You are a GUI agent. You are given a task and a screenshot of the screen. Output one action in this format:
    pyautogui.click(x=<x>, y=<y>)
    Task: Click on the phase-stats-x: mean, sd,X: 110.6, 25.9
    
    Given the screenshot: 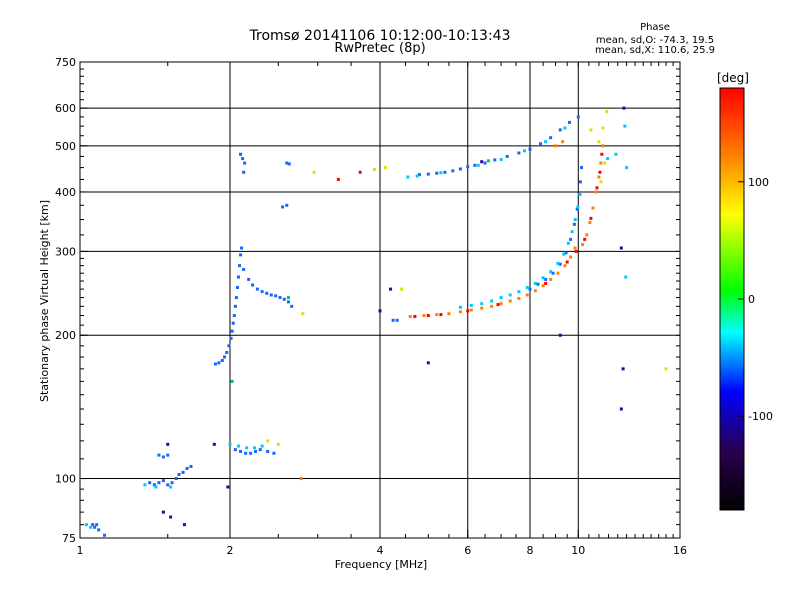 What is the action you would take?
    pyautogui.click(x=655, y=50)
    